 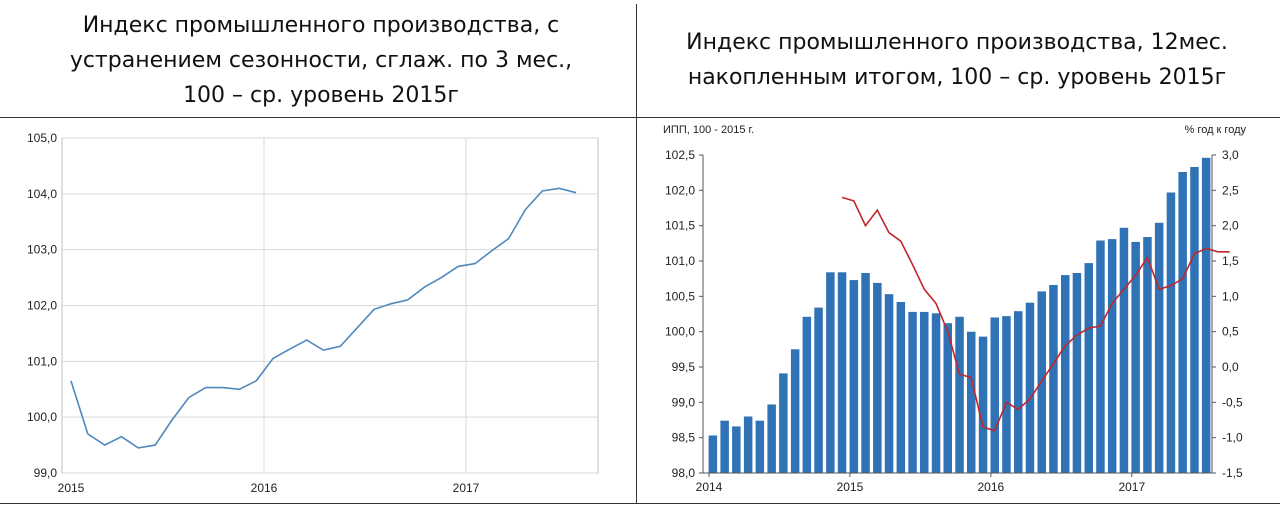 What do you see at coordinates (1230, 226) in the screenshot?
I see `right-chart-right-tick-label: 2,0` at bounding box center [1230, 226].